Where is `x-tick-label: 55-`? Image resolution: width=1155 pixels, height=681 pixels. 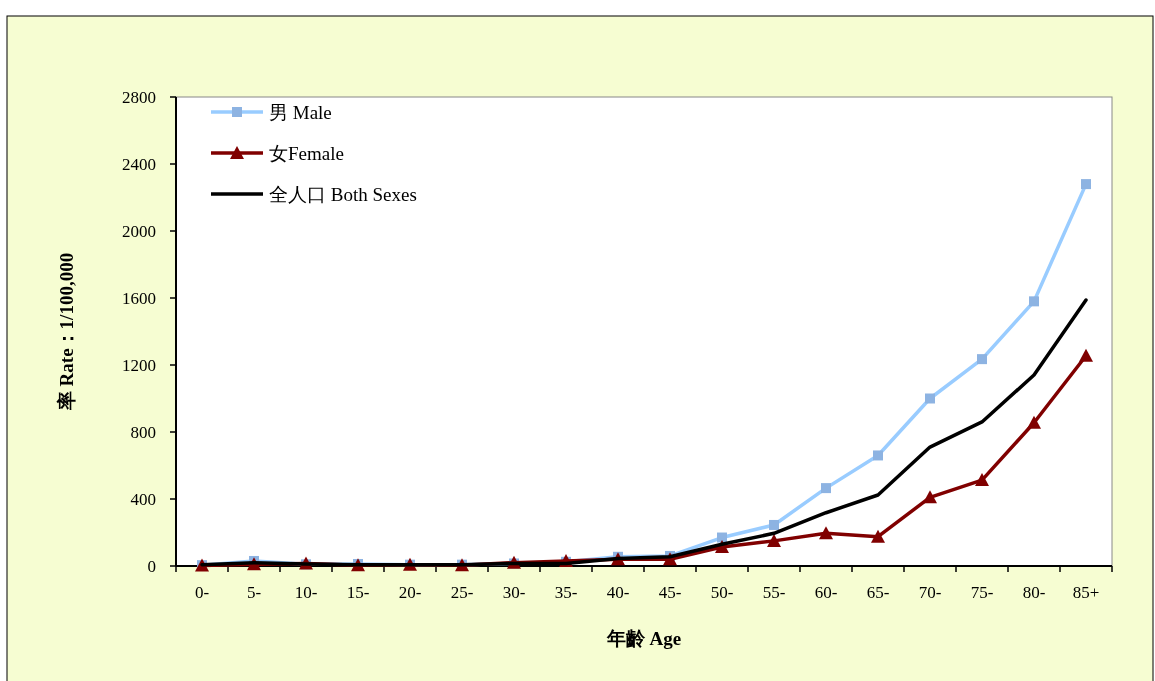 x-tick-label: 55- is located at coordinates (774, 592).